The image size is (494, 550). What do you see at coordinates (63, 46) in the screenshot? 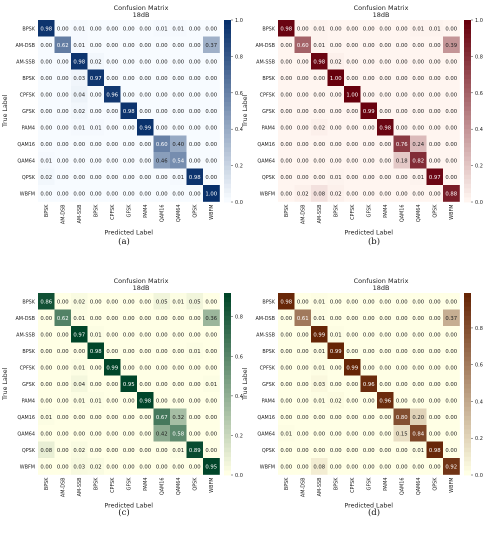
I see `cell-value-label: 0.62` at bounding box center [63, 46].